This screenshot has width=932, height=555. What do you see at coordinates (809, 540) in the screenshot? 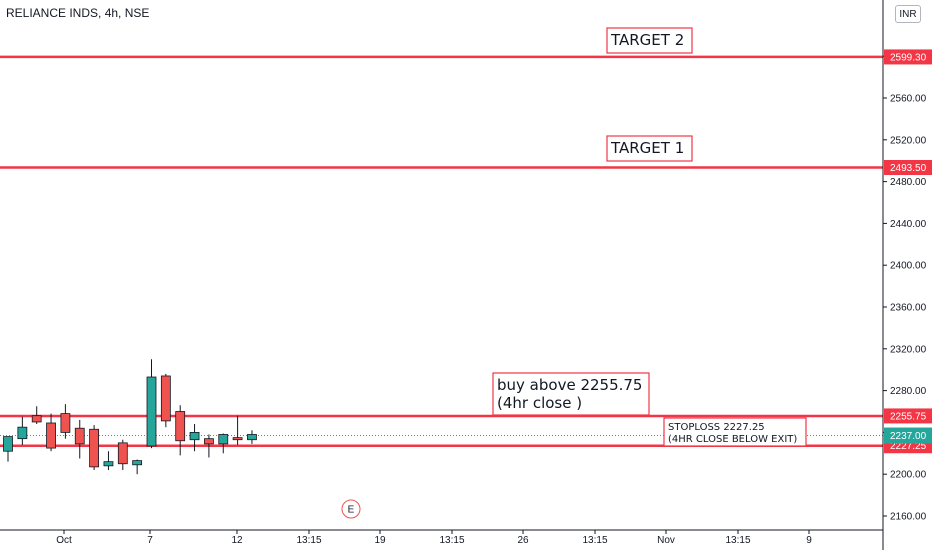
I see `x-tick-label: 9` at bounding box center [809, 540].